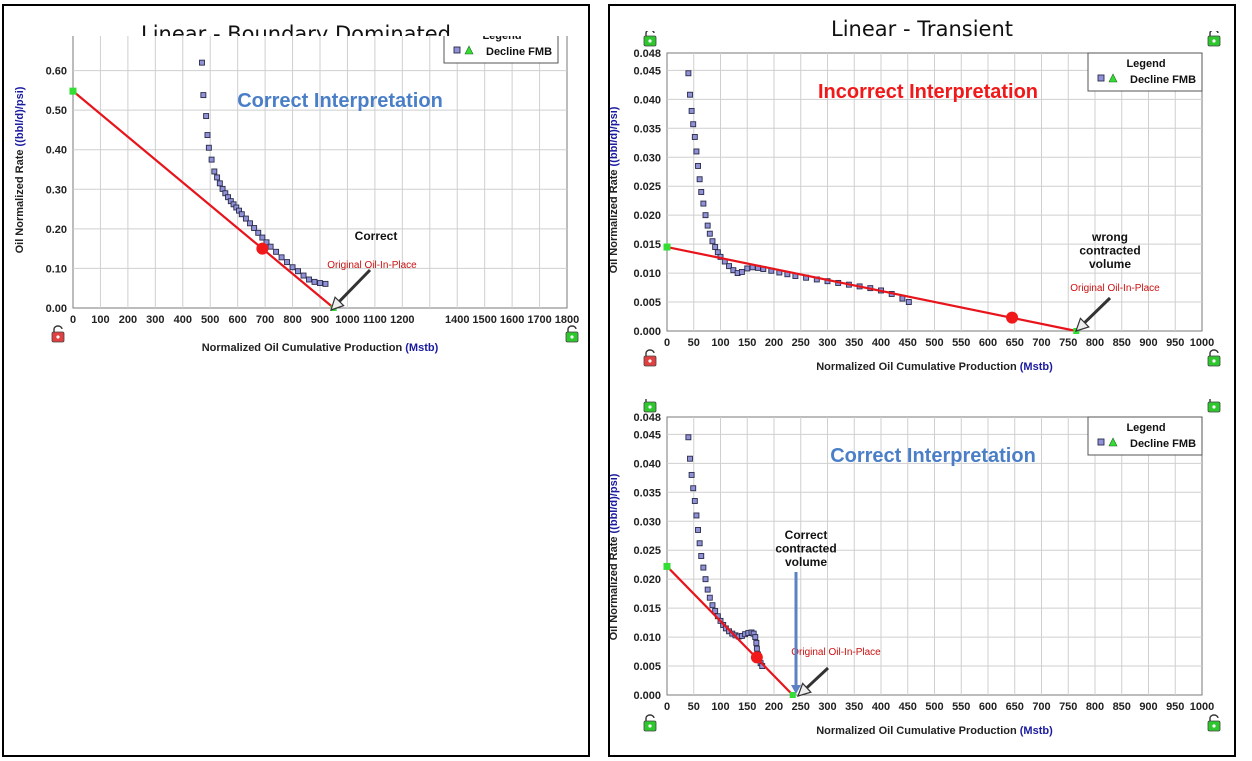 The image size is (1252, 761). I want to click on interpretation-label: Correct Interpretation, so click(340, 101).